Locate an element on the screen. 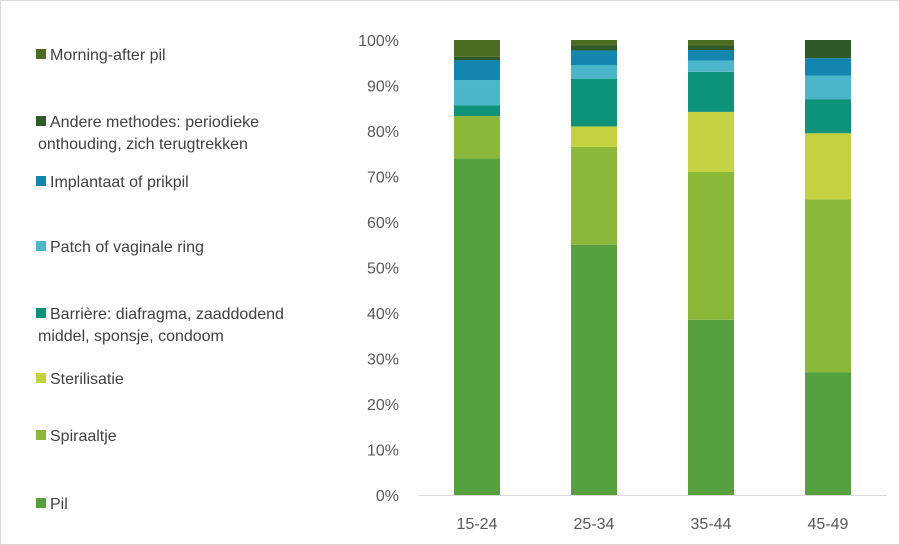 The image size is (900, 545). legend-label-line: Sterilisatie is located at coordinates (87, 379).